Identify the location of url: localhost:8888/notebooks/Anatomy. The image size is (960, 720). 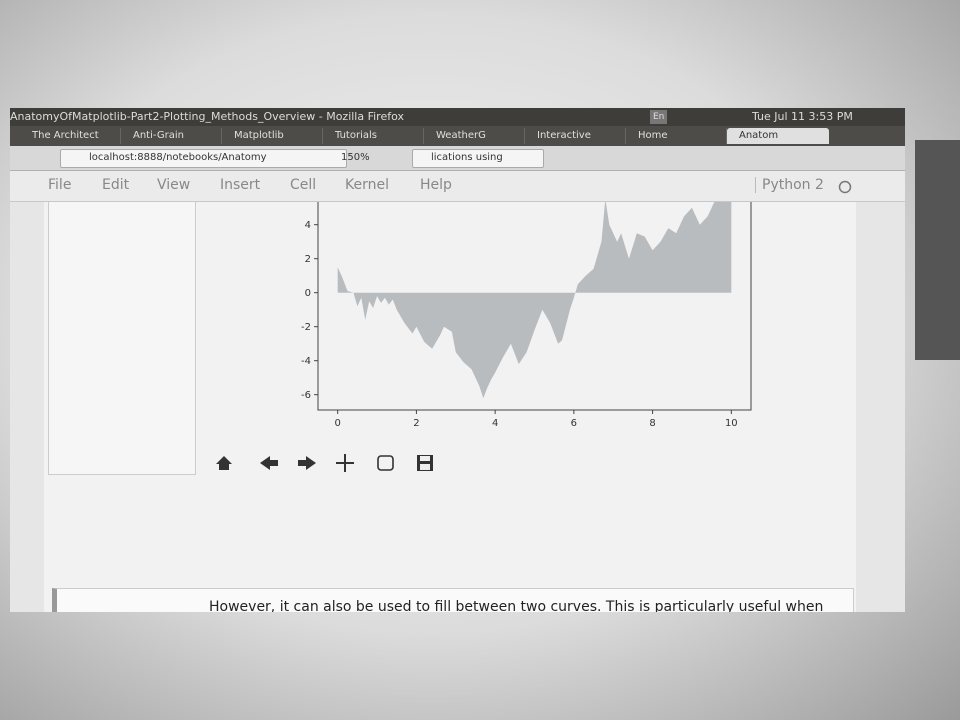
(178, 157).